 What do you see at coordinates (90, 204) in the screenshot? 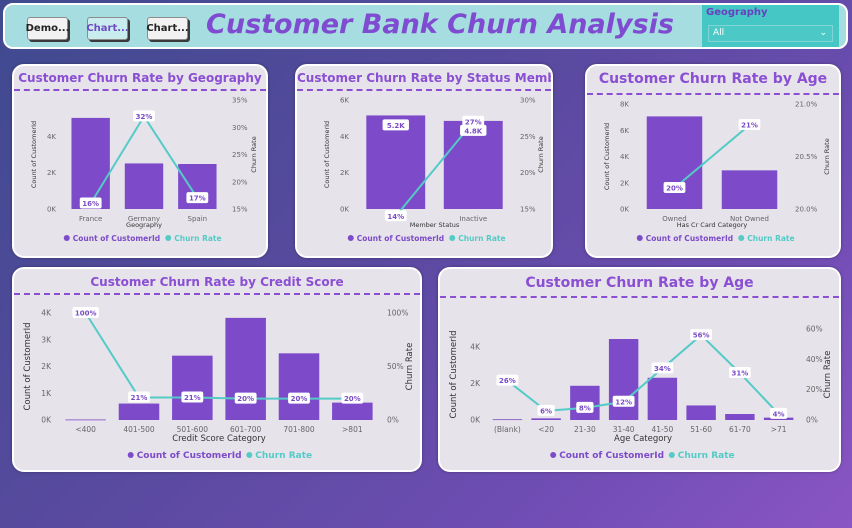
I see `churn-rate-label-text: 16%` at bounding box center [90, 204].